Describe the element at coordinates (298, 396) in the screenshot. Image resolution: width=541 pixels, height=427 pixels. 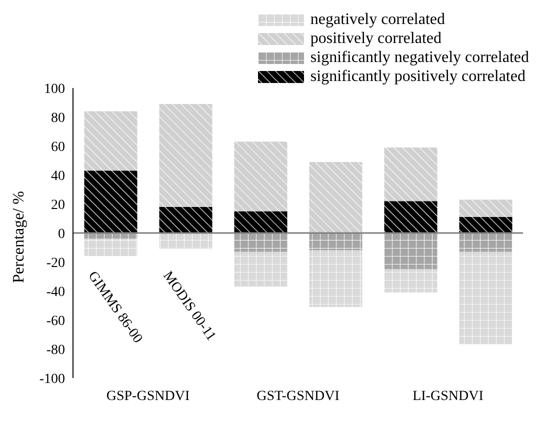
I see `x-tick-label: GST-GSNDVI` at that location.